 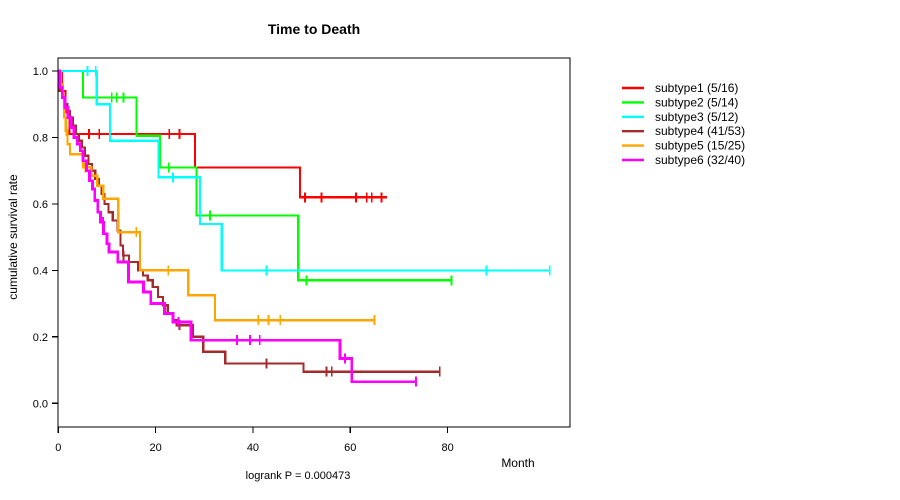 What do you see at coordinates (40, 72) in the screenshot?
I see `y-tick-label: 1.0` at bounding box center [40, 72].